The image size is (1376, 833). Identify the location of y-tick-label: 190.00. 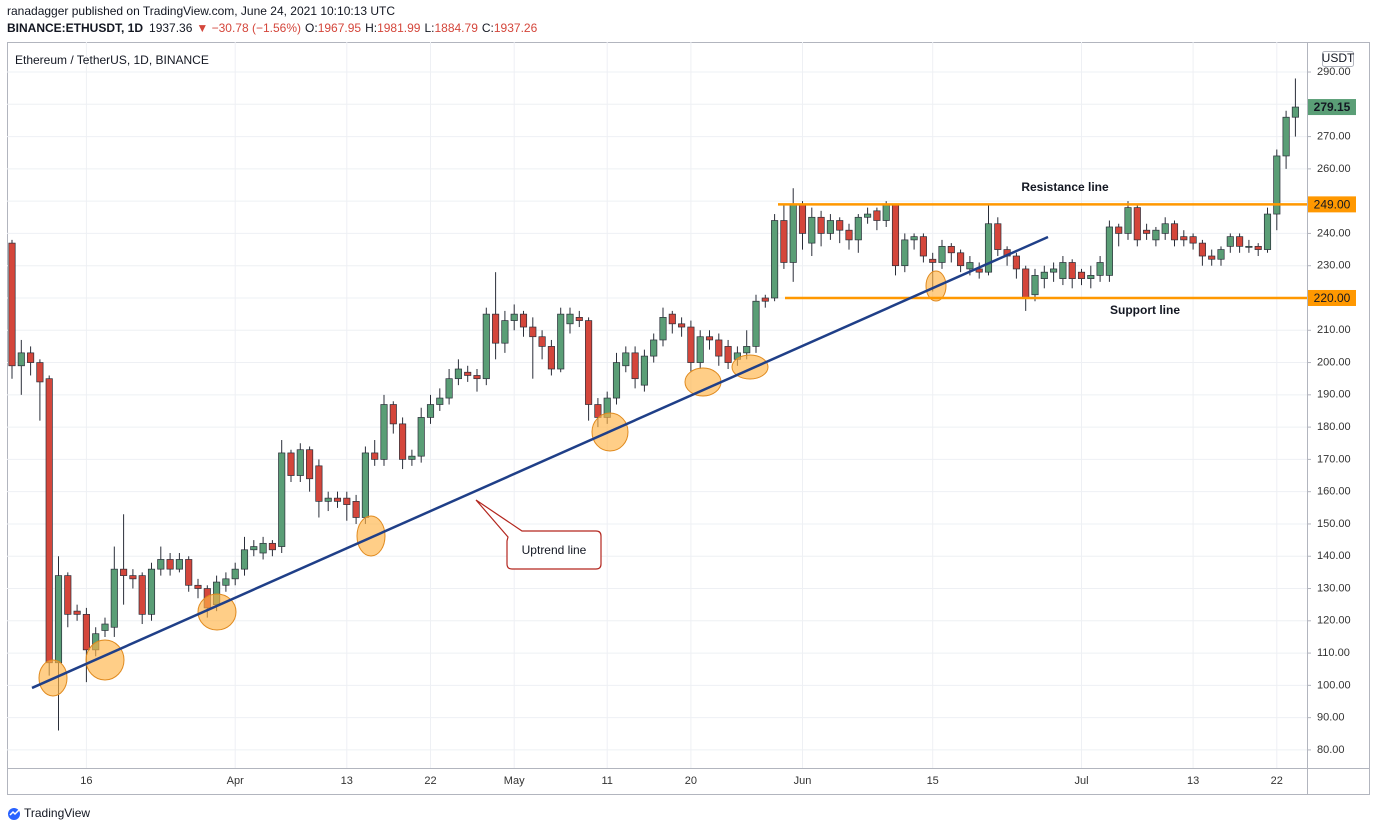
(1334, 395).